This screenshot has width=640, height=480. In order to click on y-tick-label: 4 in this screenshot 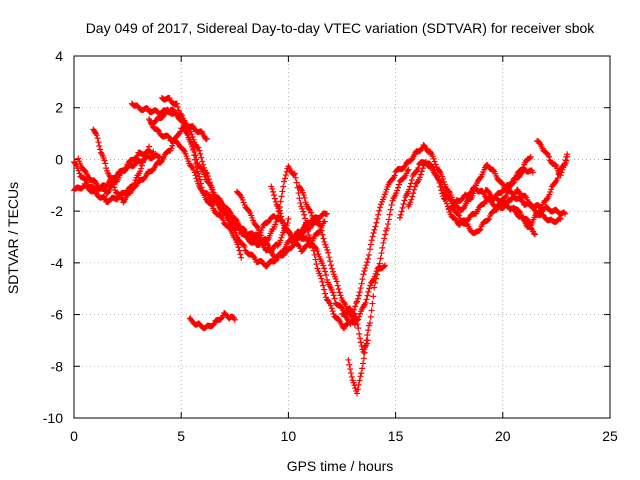, I will do `click(59, 56)`.